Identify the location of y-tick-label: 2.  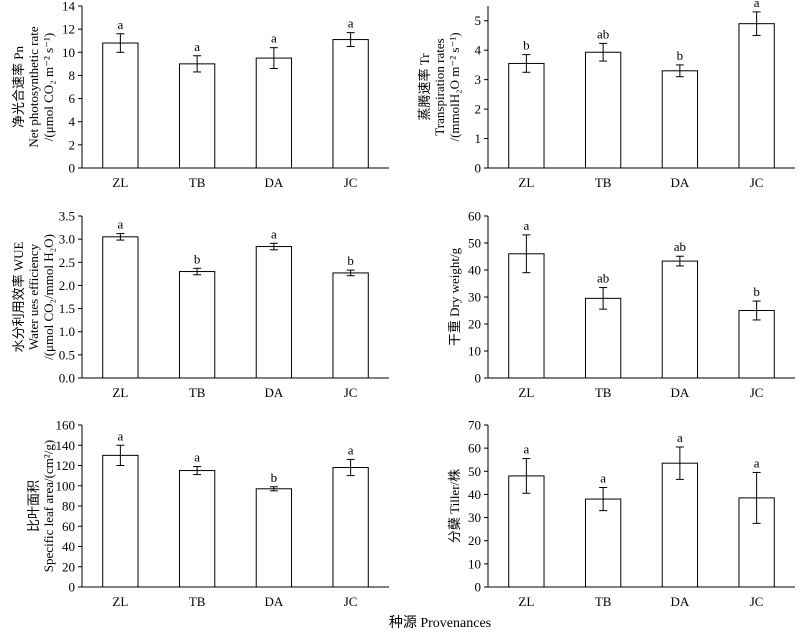
(478, 109).